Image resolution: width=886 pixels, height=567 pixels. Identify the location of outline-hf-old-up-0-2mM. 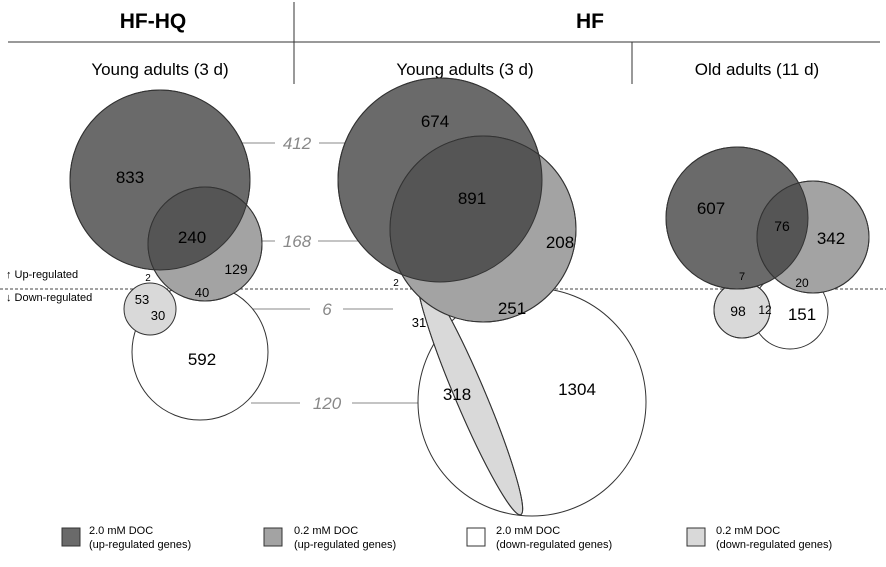
(813, 237).